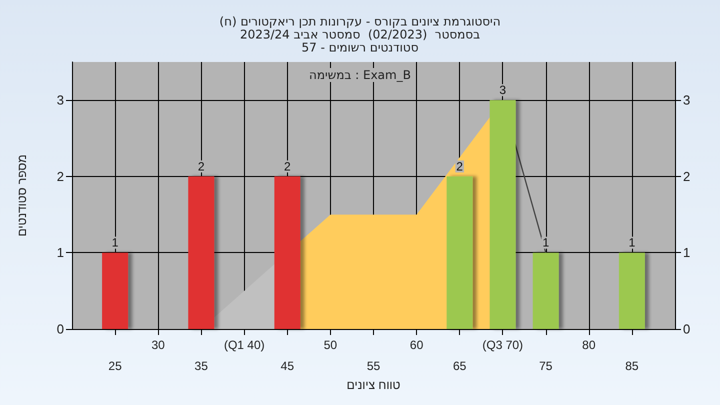  What do you see at coordinates (686, 100) in the screenshot?
I see `y2-tick-label: 3` at bounding box center [686, 100].